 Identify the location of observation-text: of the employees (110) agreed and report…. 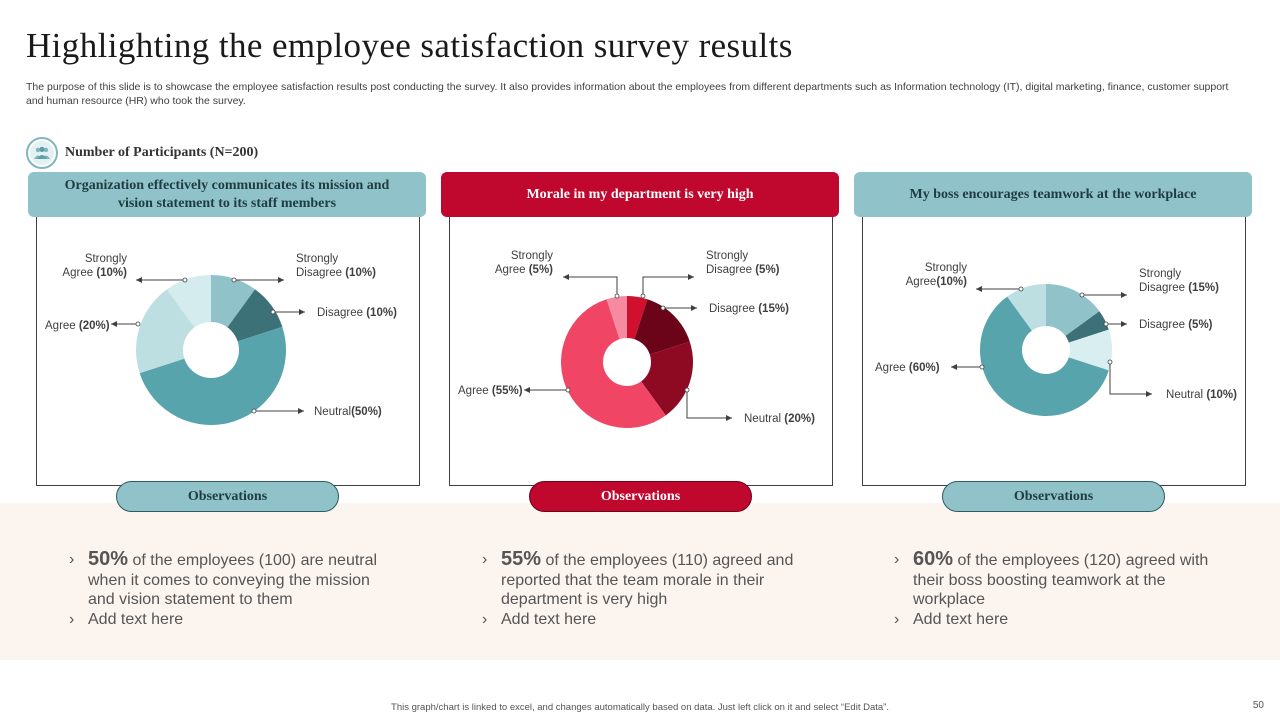
(647, 580).